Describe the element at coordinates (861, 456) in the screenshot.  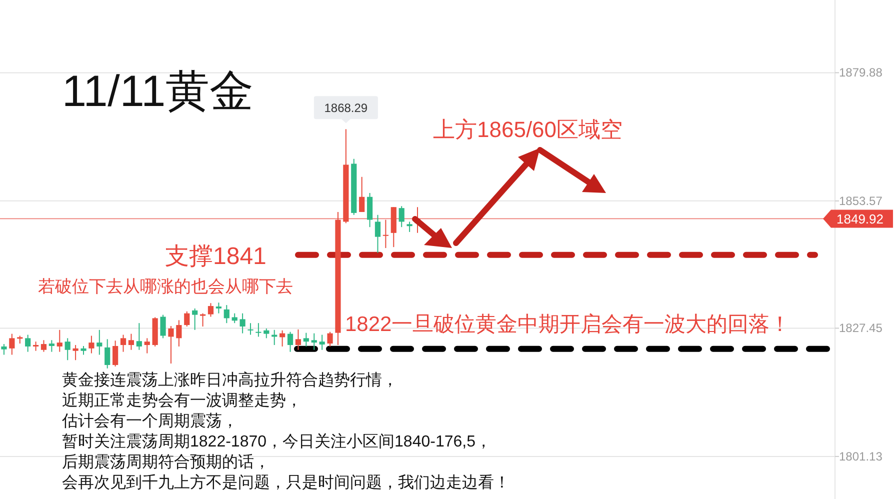
I see `y-tick-label: 1801.13` at that location.